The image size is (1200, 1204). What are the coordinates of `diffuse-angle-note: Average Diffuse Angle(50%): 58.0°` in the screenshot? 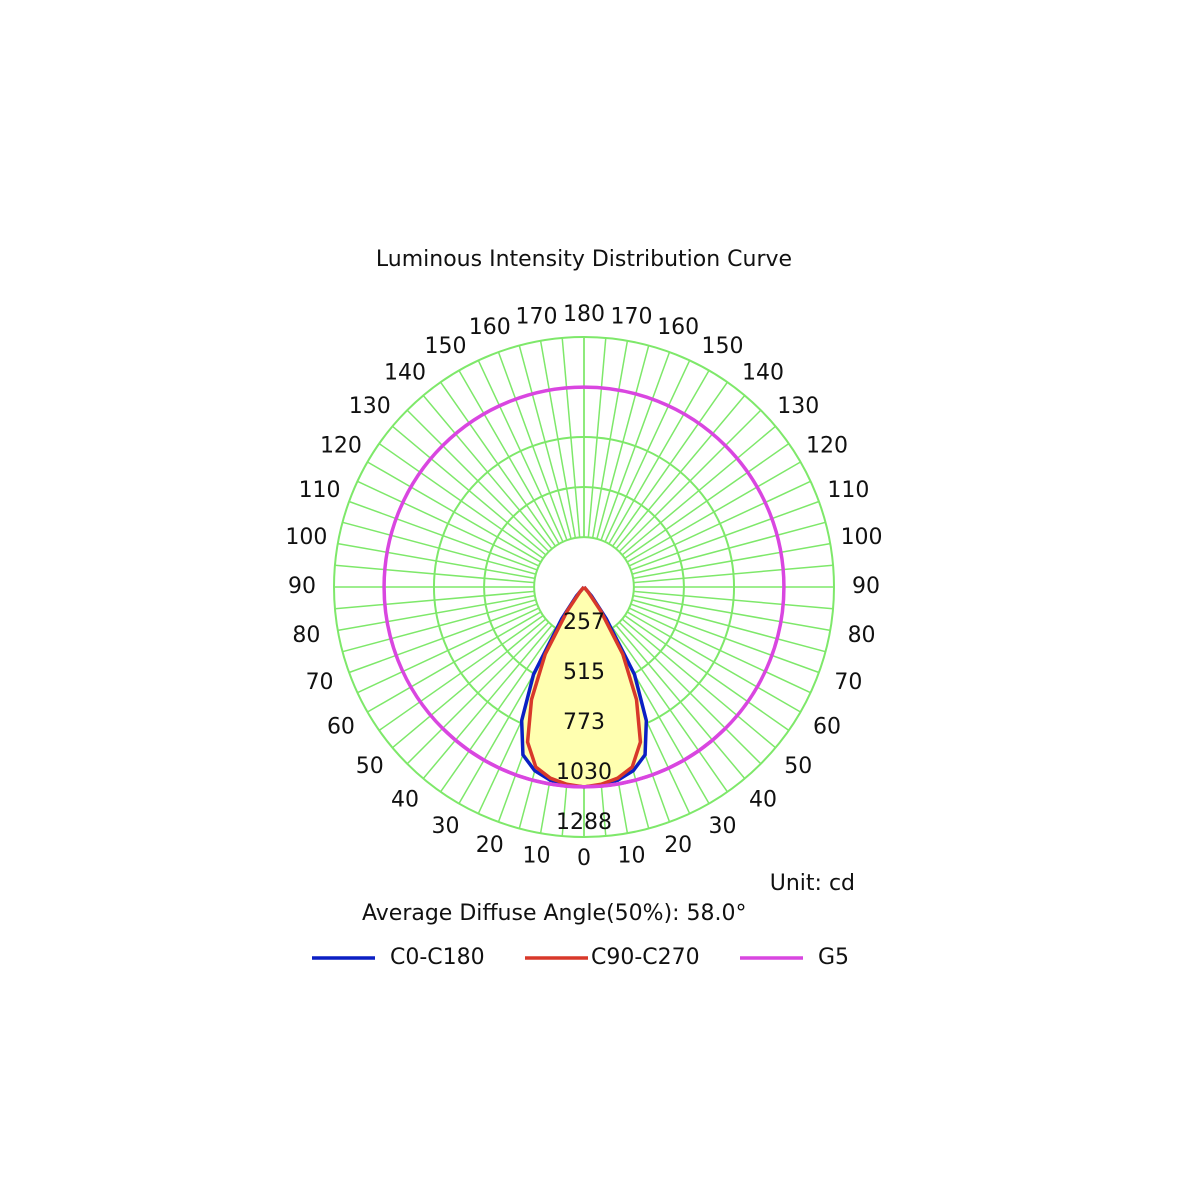 It's located at (554, 913).